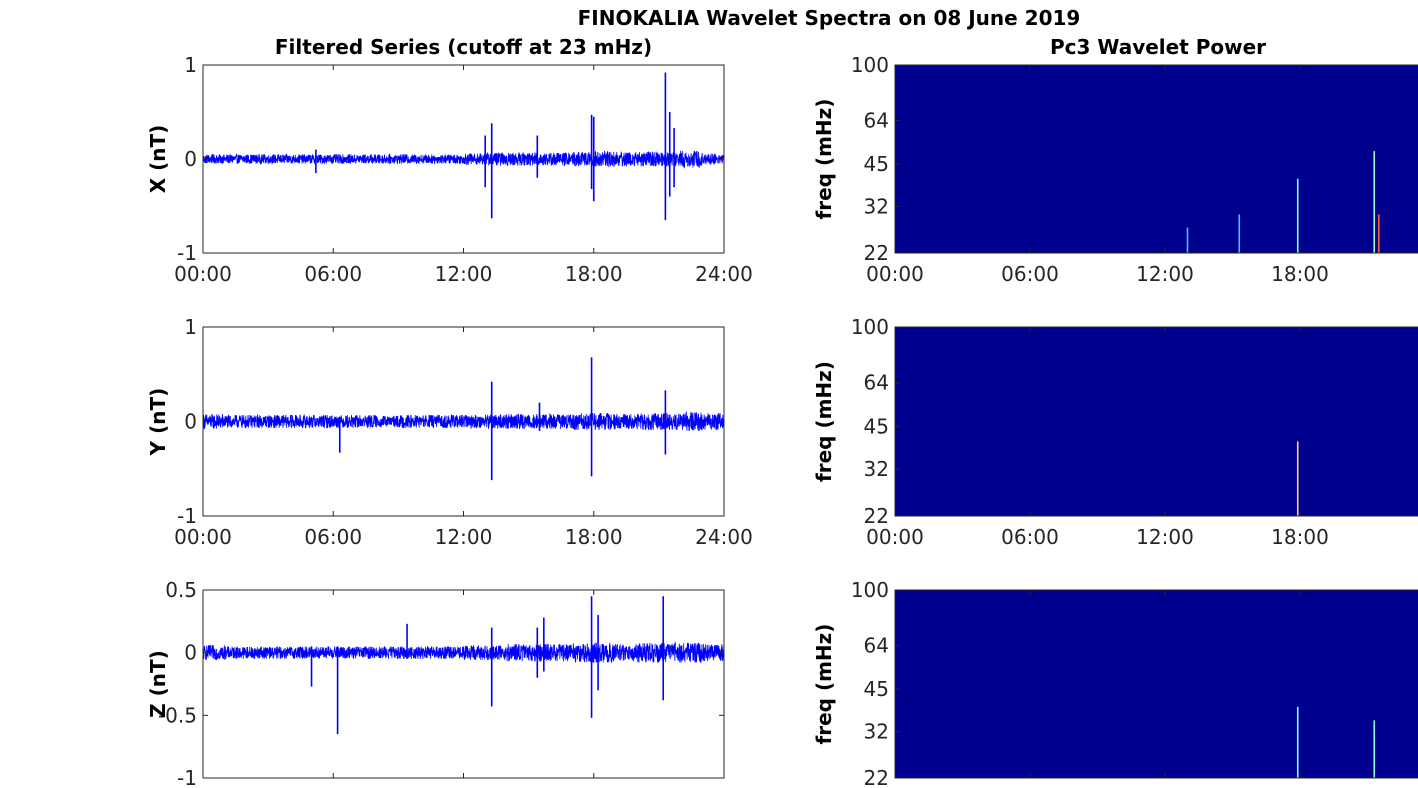  I want to click on filtered-y-panel: 00:00 06:00 12:00 18:00 24:00 1 0 -1 Y (nT), so click(449, 432).